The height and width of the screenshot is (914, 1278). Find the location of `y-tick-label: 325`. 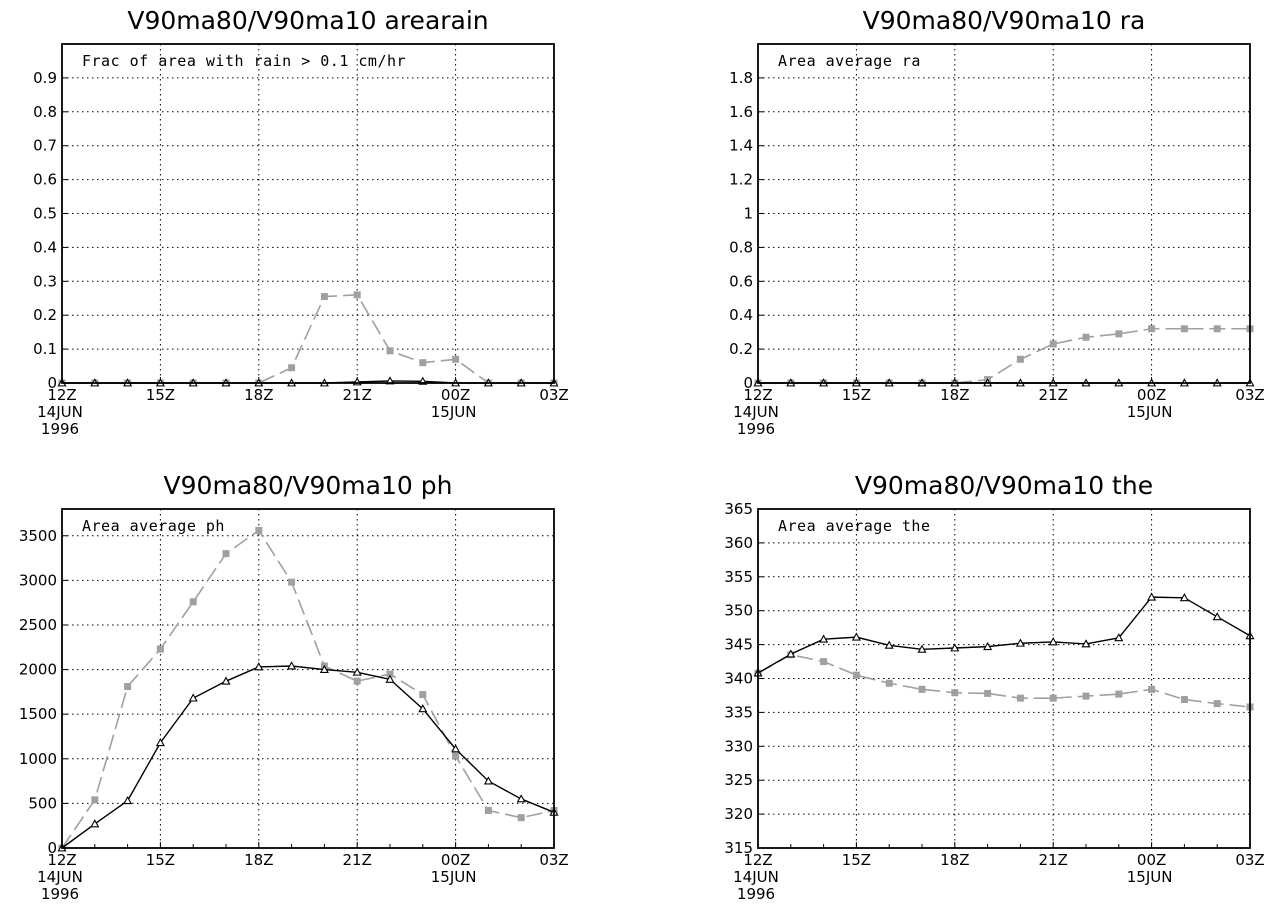

y-tick-label: 325 is located at coordinates (738, 780).